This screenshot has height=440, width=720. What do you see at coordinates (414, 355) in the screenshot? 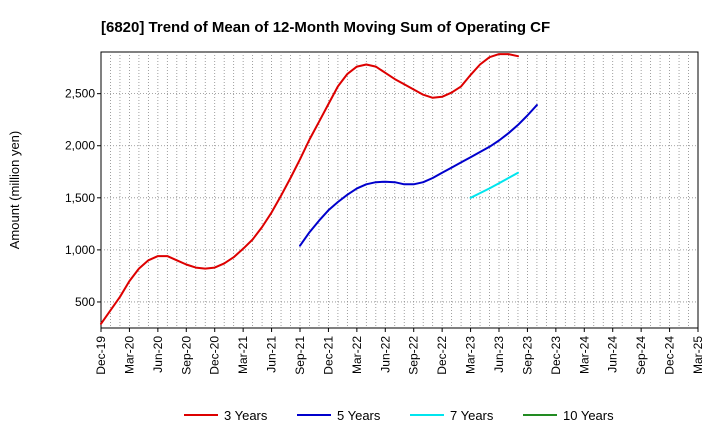
I see `x-tick-label: Sep-22` at bounding box center [414, 355].